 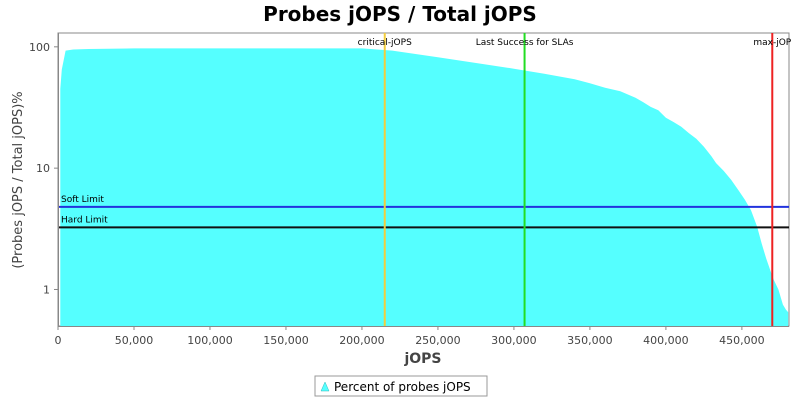 What do you see at coordinates (362, 340) in the screenshot?
I see `x-tick-label-4: 200,000` at bounding box center [362, 340].